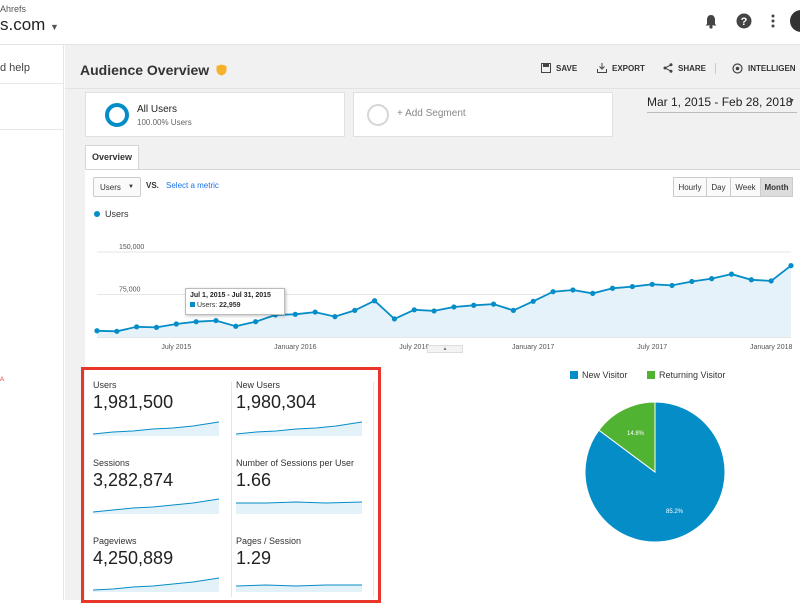  Describe the element at coordinates (651, 375) in the screenshot. I see `legend-swatch-returning` at that location.